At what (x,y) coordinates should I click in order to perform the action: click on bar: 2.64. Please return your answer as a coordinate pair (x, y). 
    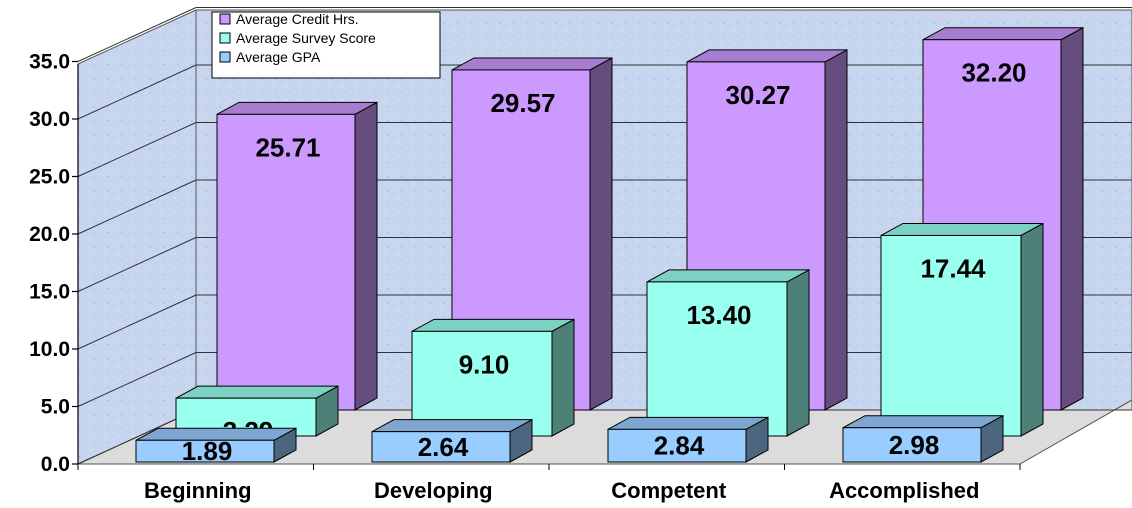
    Looking at the image, I should click on (452, 440).